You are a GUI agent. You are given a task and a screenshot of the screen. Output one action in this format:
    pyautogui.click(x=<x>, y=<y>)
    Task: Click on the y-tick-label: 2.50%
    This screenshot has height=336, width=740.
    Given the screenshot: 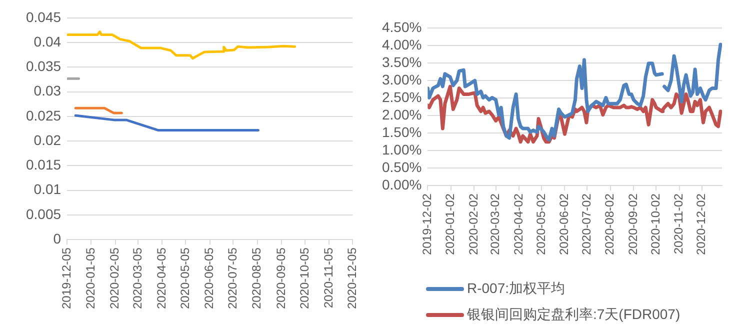 What is the action you would take?
    pyautogui.click(x=402, y=96)
    